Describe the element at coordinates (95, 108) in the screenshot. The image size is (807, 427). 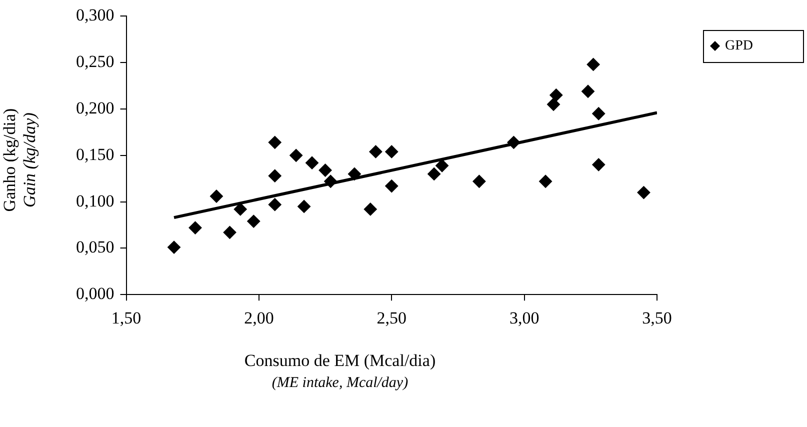
I see `y-tick-label: 0,200` at that location.